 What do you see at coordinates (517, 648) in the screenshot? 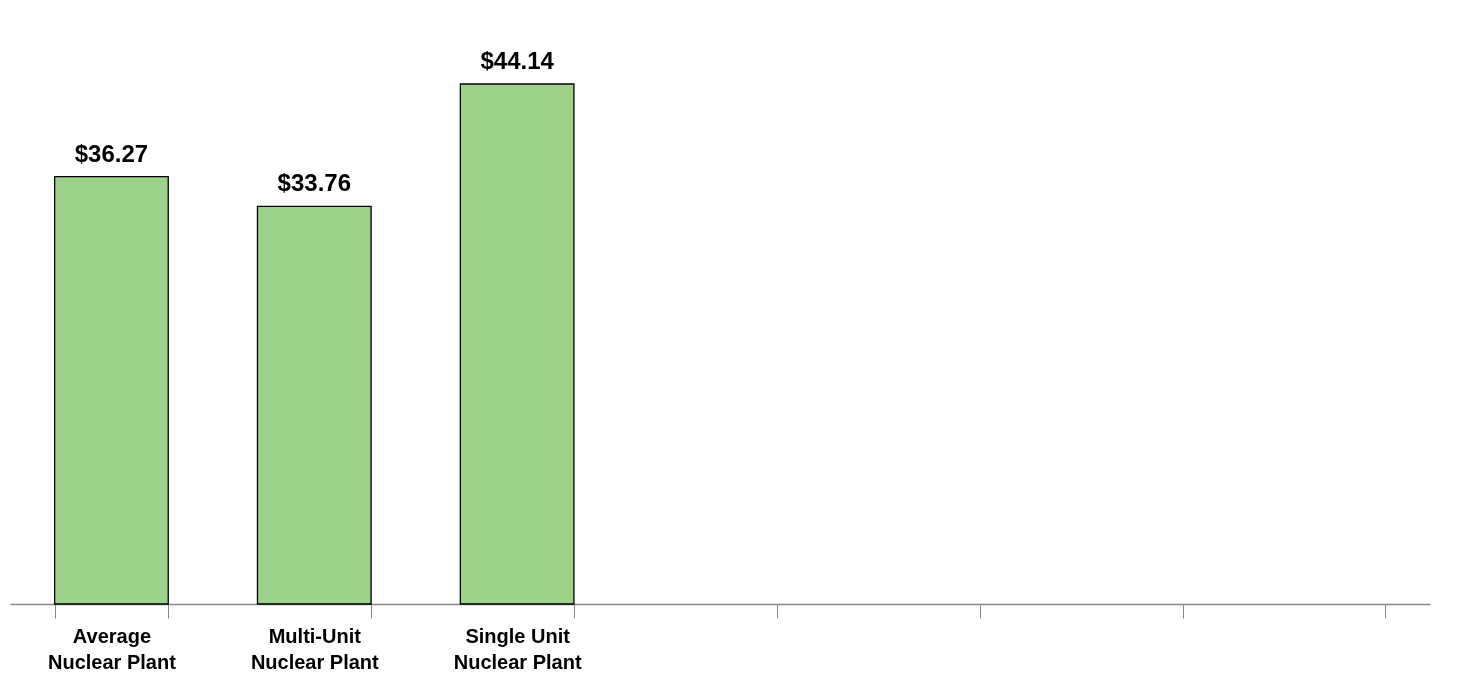
I see `x-tick-label: Single Unit Nuclear Plant` at bounding box center [517, 648].